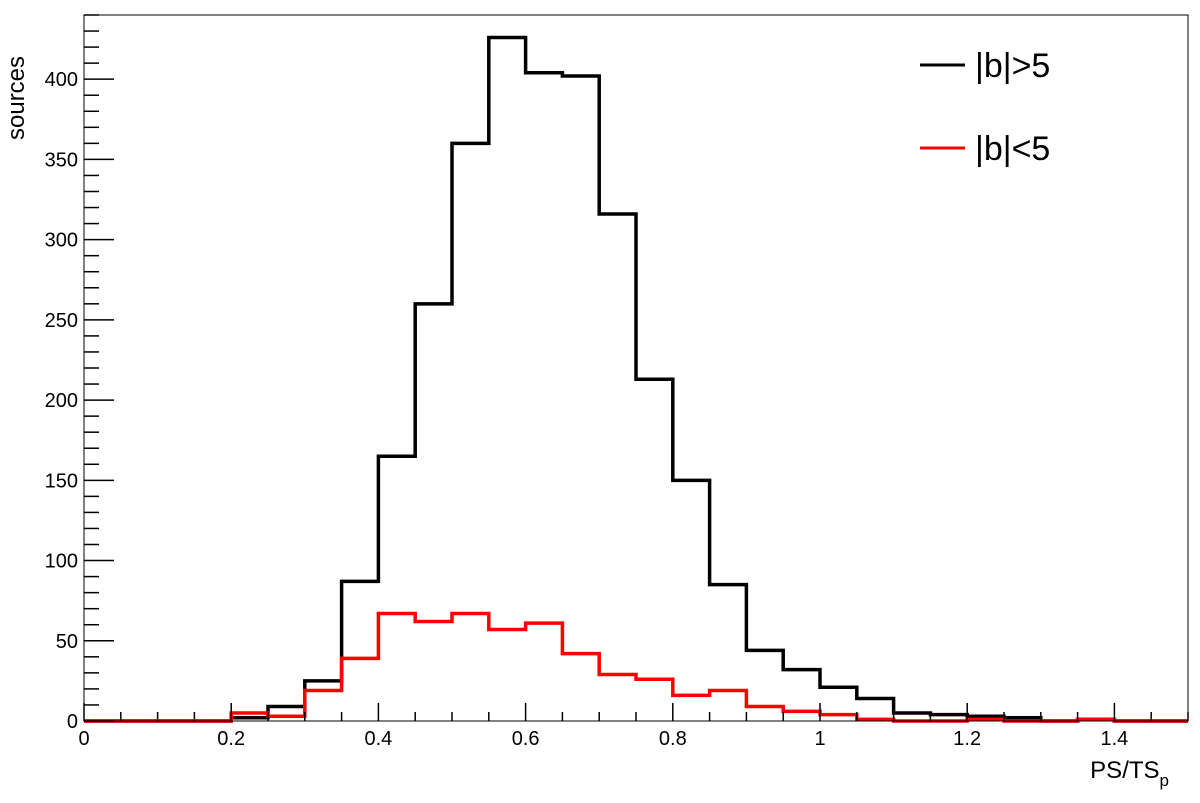 The width and height of the screenshot is (1200, 803). Describe the element at coordinates (1012, 66) in the screenshot. I see `legend-label-b-gt-5: |b|>5` at that location.